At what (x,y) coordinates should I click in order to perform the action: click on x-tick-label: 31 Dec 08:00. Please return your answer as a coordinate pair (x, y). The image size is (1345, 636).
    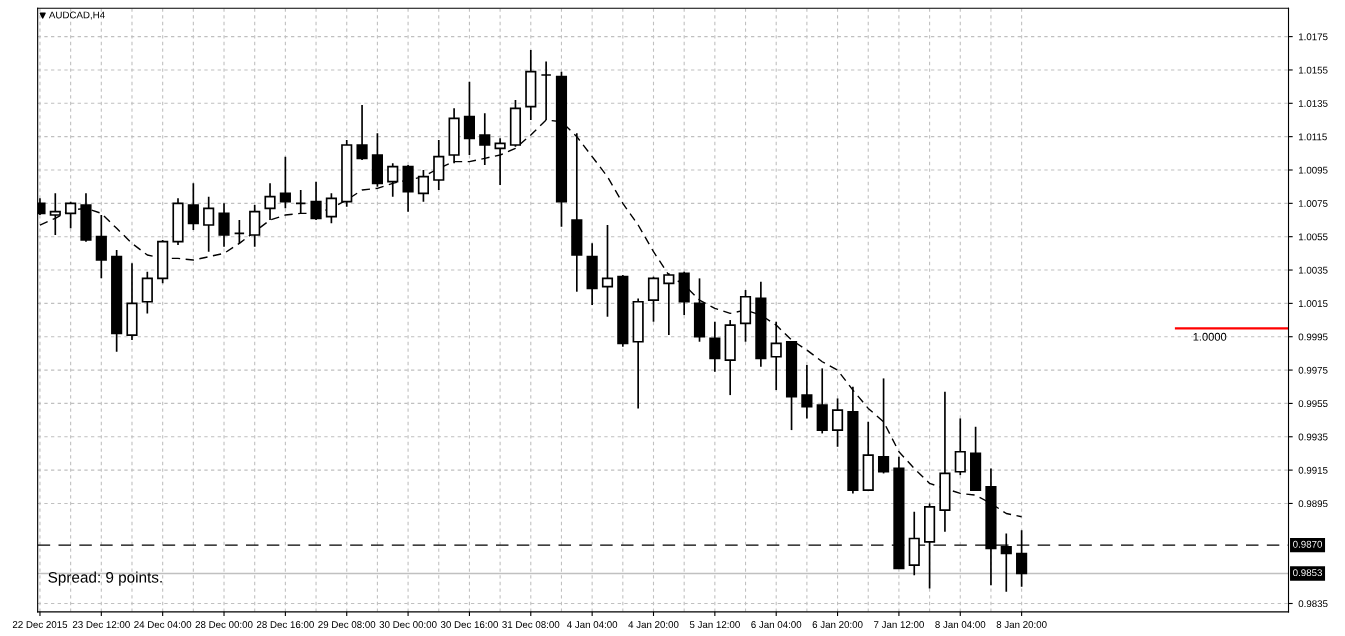
    Looking at the image, I should click on (531, 624).